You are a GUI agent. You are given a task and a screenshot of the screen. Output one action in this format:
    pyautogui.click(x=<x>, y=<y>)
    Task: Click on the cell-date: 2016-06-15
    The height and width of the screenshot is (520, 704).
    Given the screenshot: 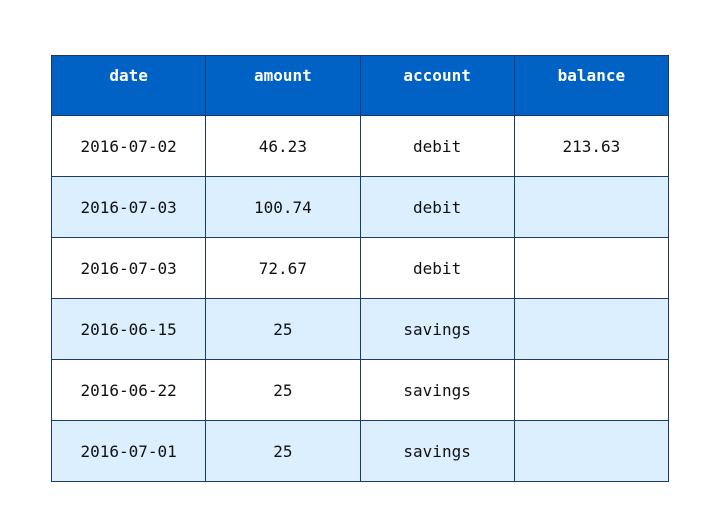 What is the action you would take?
    pyautogui.click(x=128, y=329)
    